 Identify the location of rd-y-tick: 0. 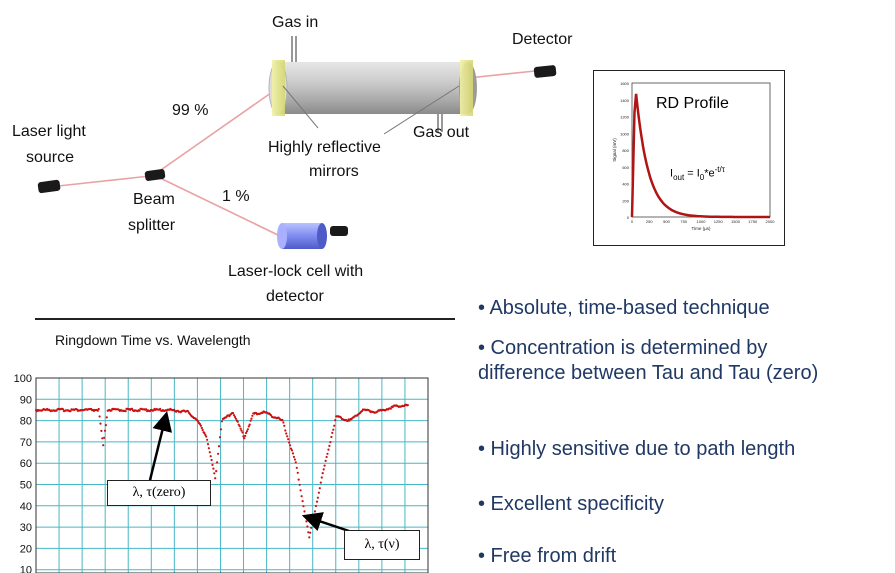
(628, 217).